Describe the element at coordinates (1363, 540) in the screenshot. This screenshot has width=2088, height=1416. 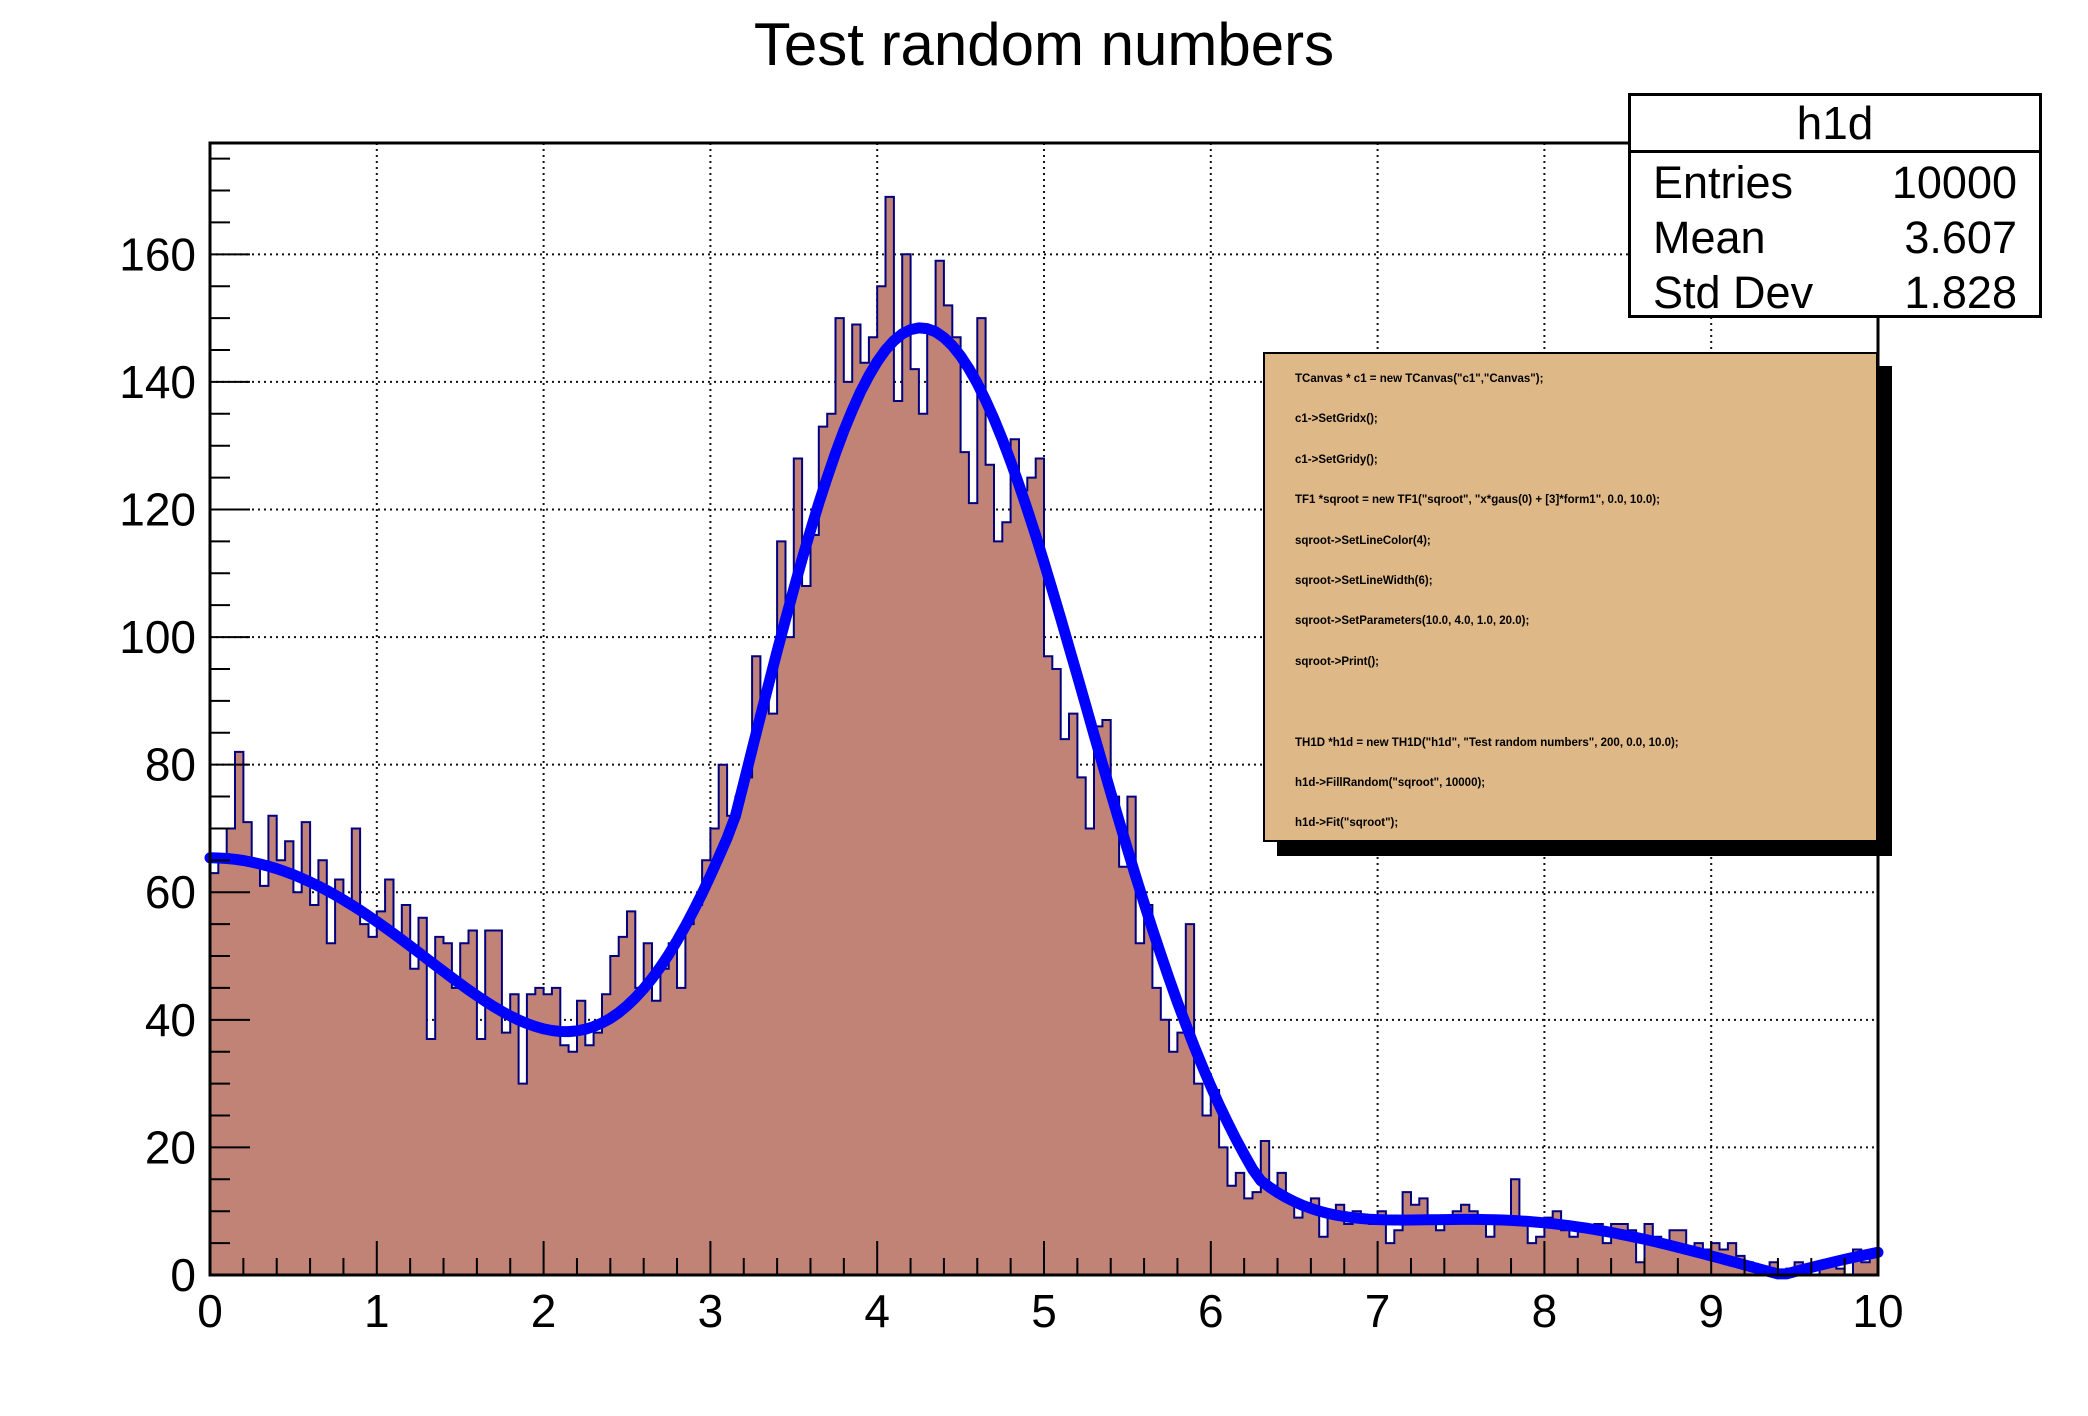
I see `code-line: sqroot->SetLineColor(4);` at that location.